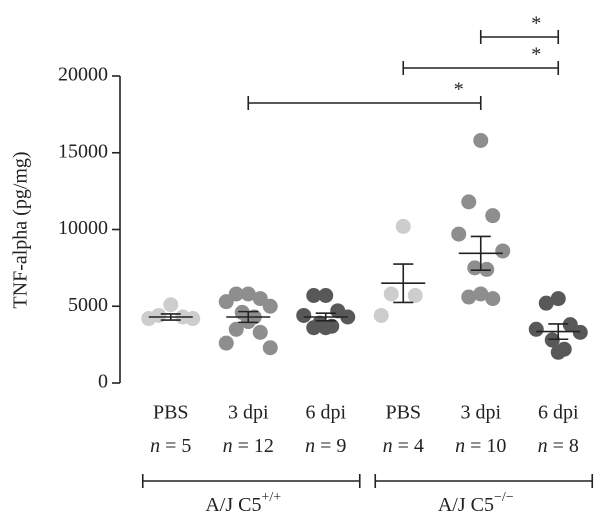 The image size is (600, 527). Describe the element at coordinates (88, 305) in the screenshot. I see `y-tick-label: 5000` at that location.